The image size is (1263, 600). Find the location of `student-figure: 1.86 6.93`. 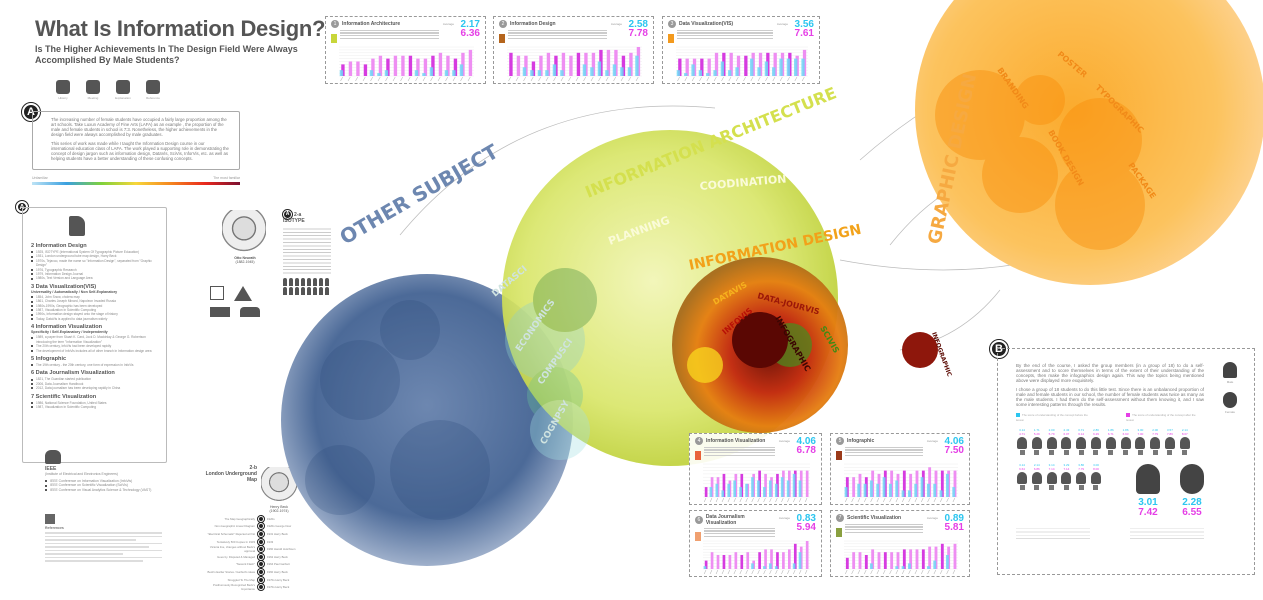

student-figure: 1.86 6.93 is located at coordinates (1126, 442).